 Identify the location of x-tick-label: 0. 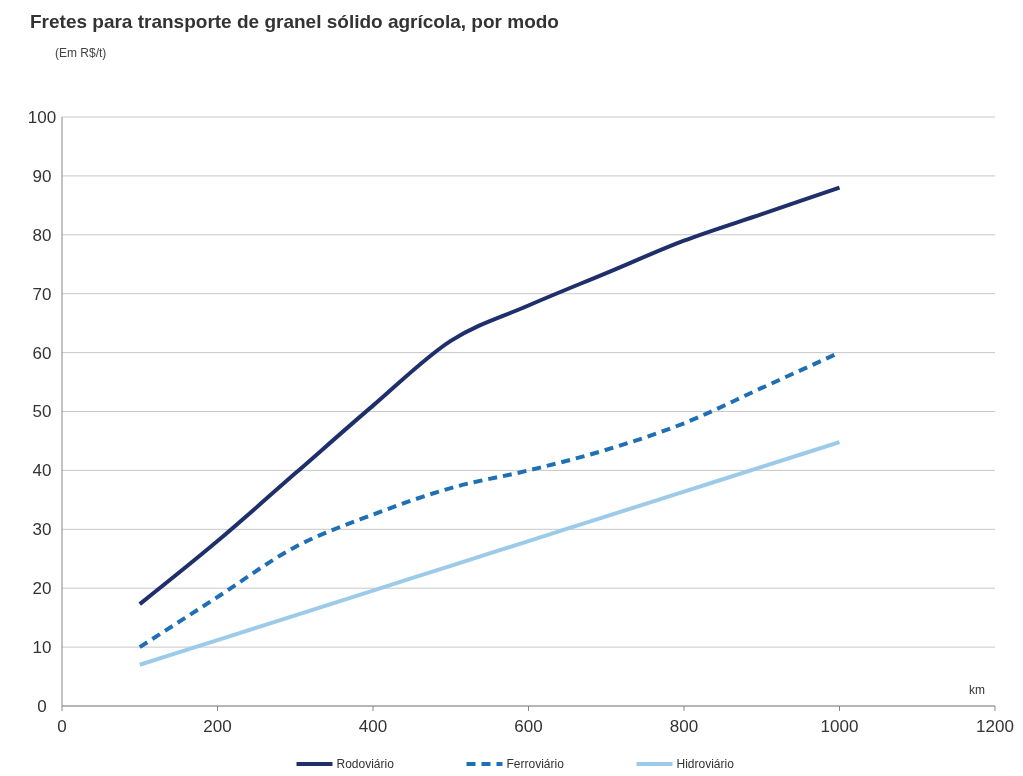
(62, 726).